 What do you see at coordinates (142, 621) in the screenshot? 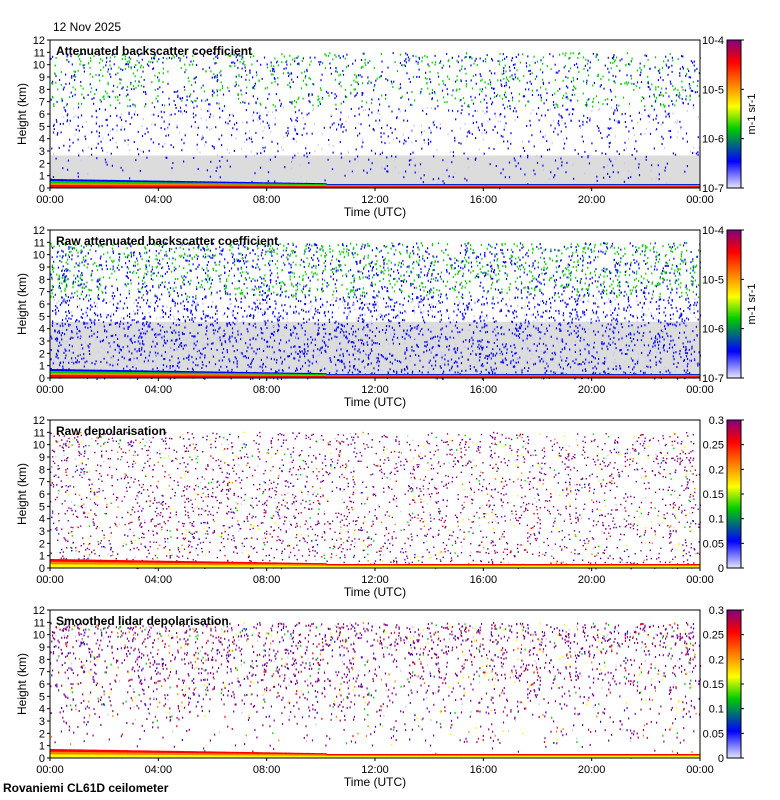
I see `panel-title: Smoothed lidar depolarisation` at bounding box center [142, 621].